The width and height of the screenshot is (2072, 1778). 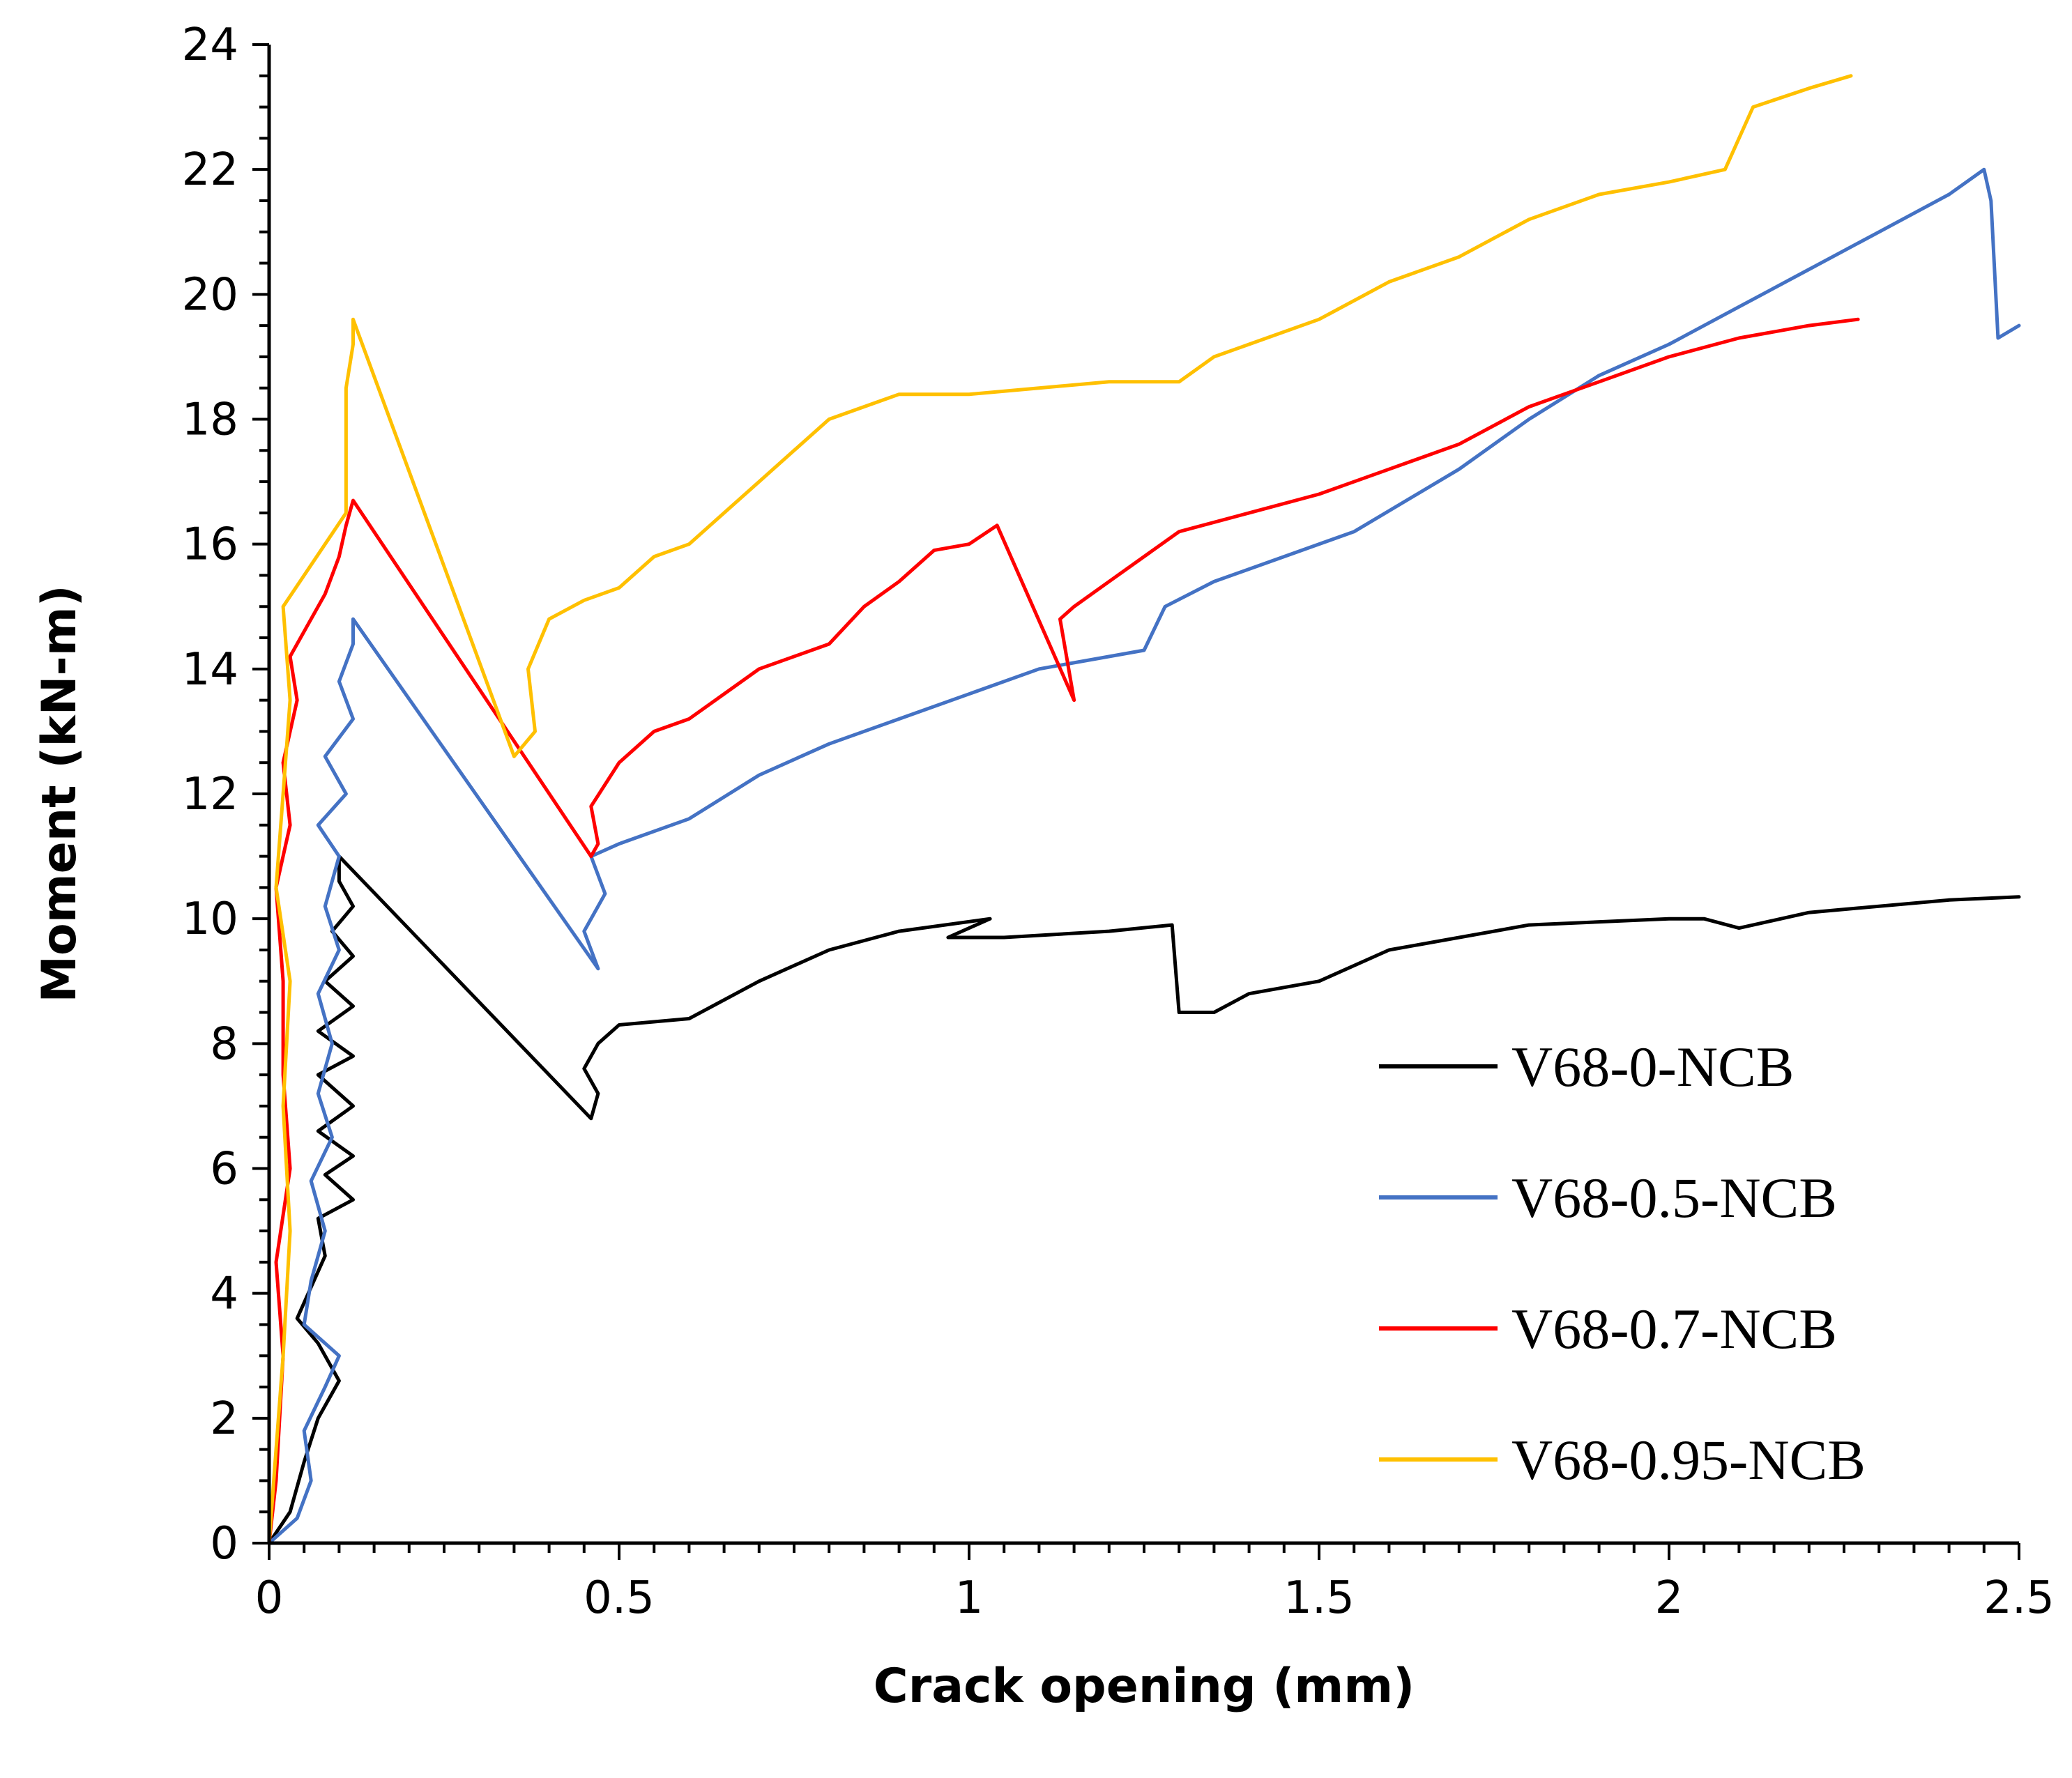 What do you see at coordinates (1688, 1460) in the screenshot?
I see `legend-label-4: V68-0.95-NCB` at bounding box center [1688, 1460].